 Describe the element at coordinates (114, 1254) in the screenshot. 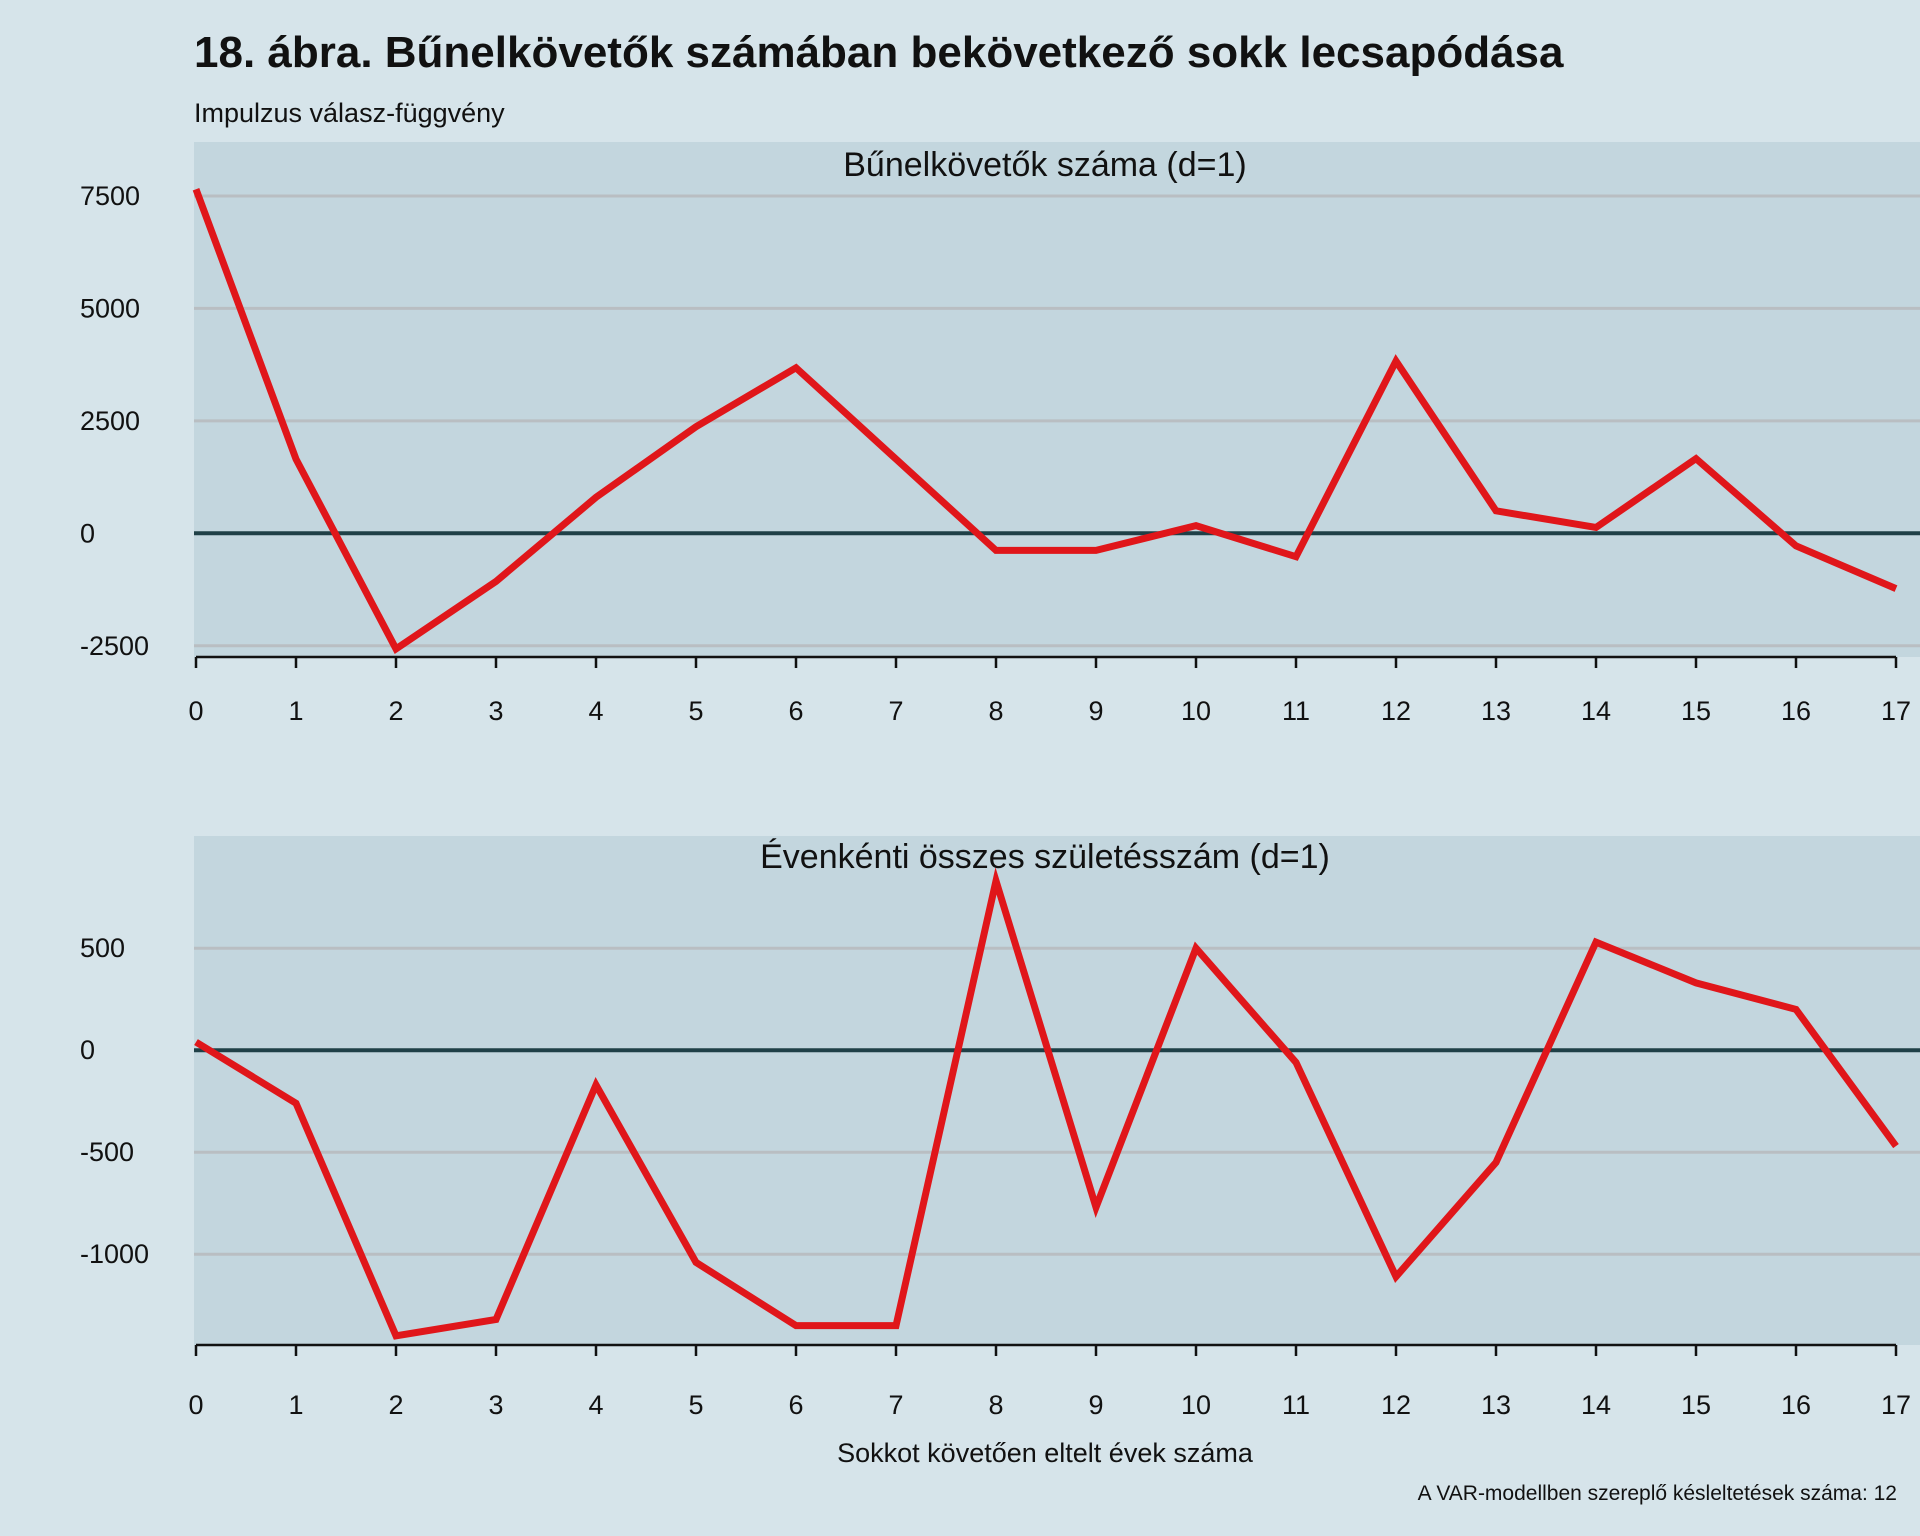

I see `y-tick-label: -1000` at that location.